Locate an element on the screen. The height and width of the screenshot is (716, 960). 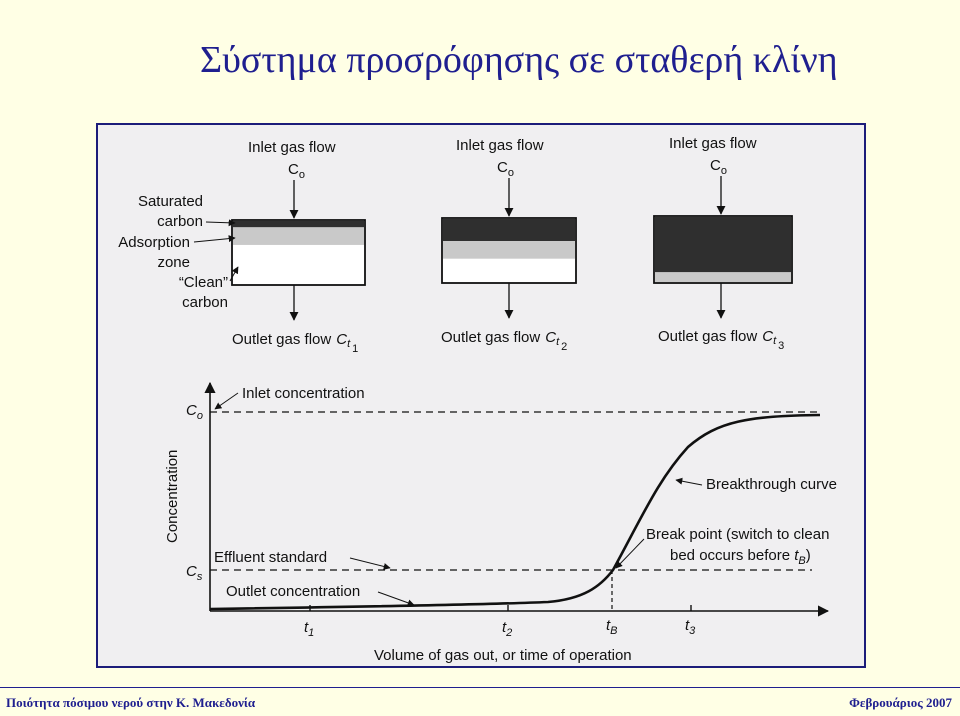
inlet-concentration-pointer is located at coordinates (226, 401).